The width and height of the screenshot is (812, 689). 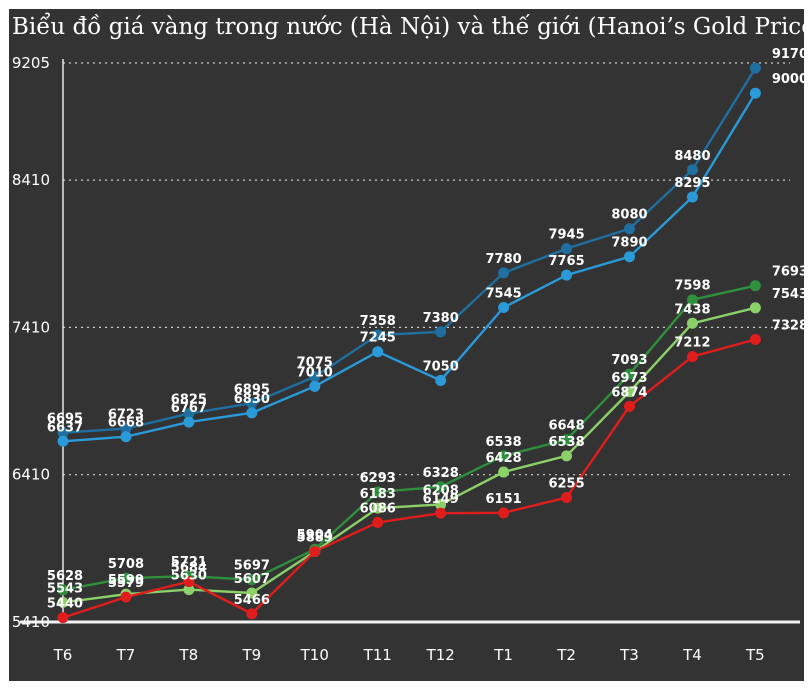 What do you see at coordinates (504, 499) in the screenshot?
I see `data-label: 6151` at bounding box center [504, 499].